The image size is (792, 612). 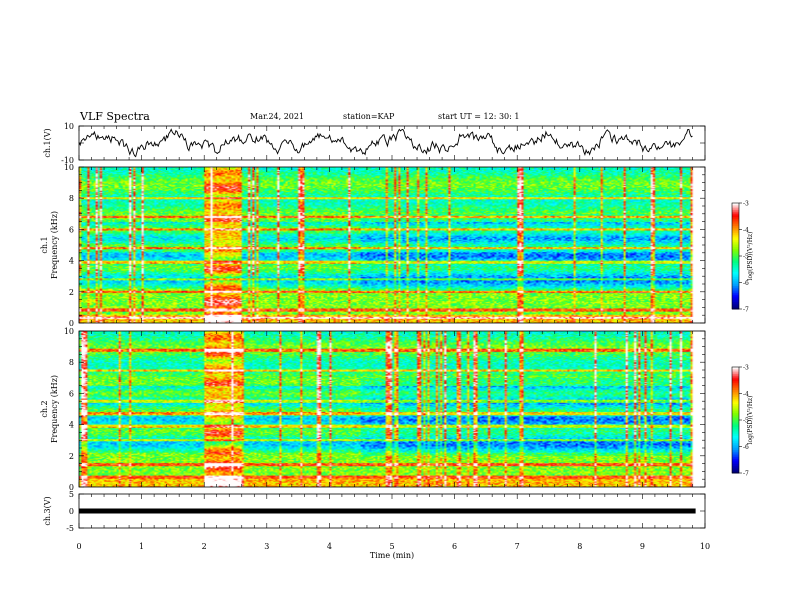 What do you see at coordinates (47, 510) in the screenshot?
I see `ch3-ylabel: ch.3(V)` at bounding box center [47, 510].